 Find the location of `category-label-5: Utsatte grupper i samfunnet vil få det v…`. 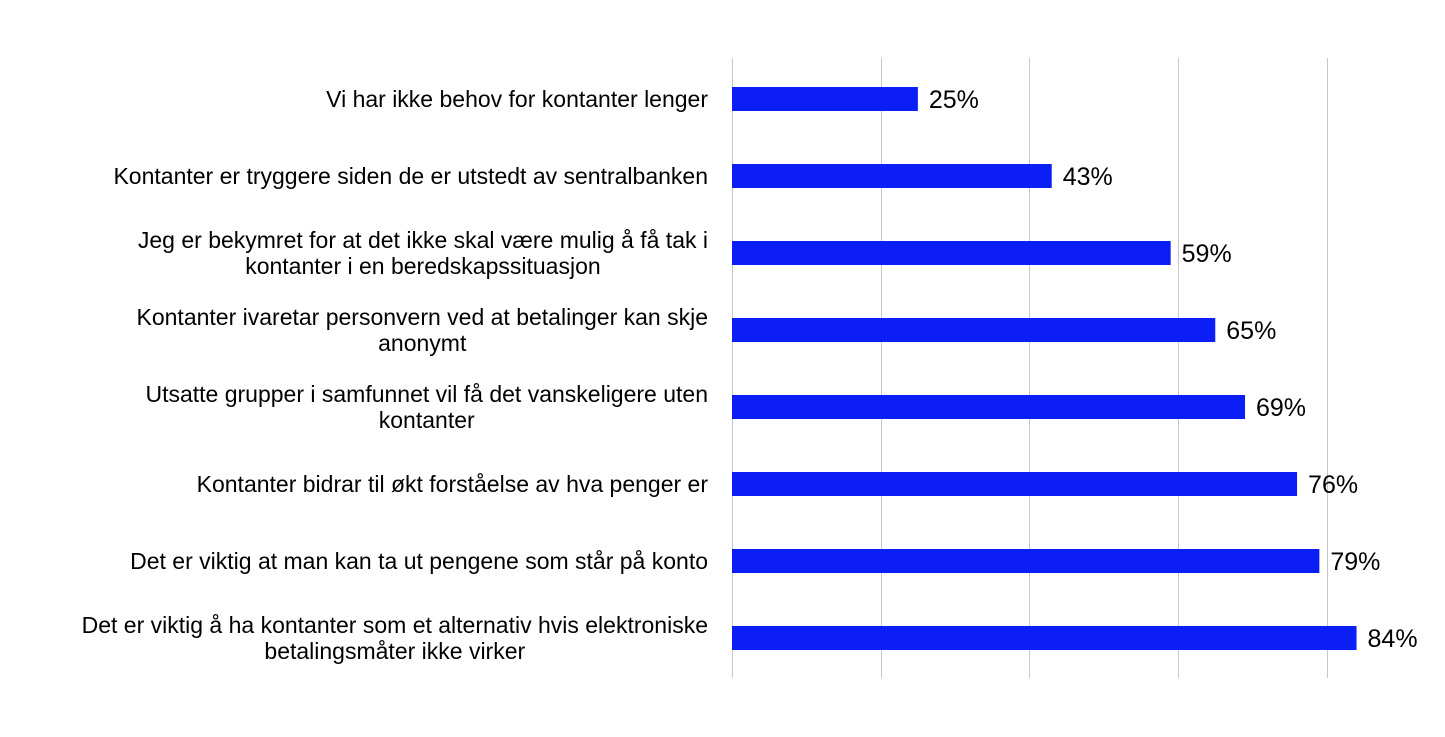

category-label-5: Utsatte grupper i samfunnet vil få det v… is located at coordinates (426, 407).